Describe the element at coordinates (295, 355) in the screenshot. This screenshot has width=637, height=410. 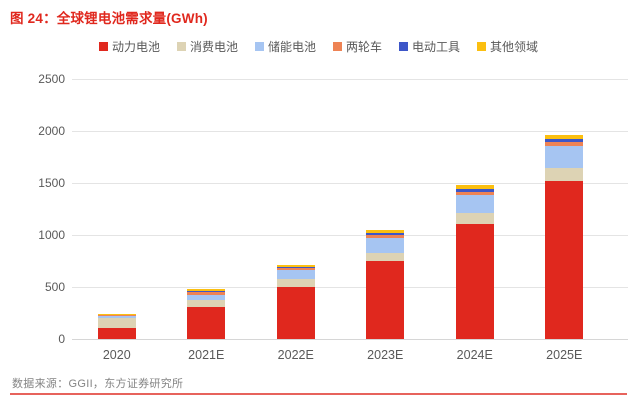
I see `x-axis-tick-label: 2022E` at that location.